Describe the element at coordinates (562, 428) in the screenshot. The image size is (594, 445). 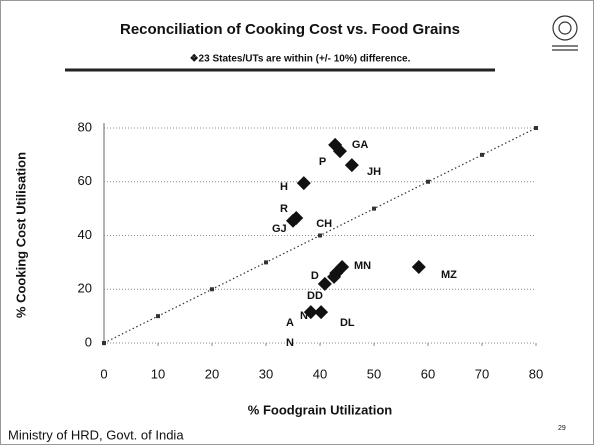
I see `page-number: 29` at that location.